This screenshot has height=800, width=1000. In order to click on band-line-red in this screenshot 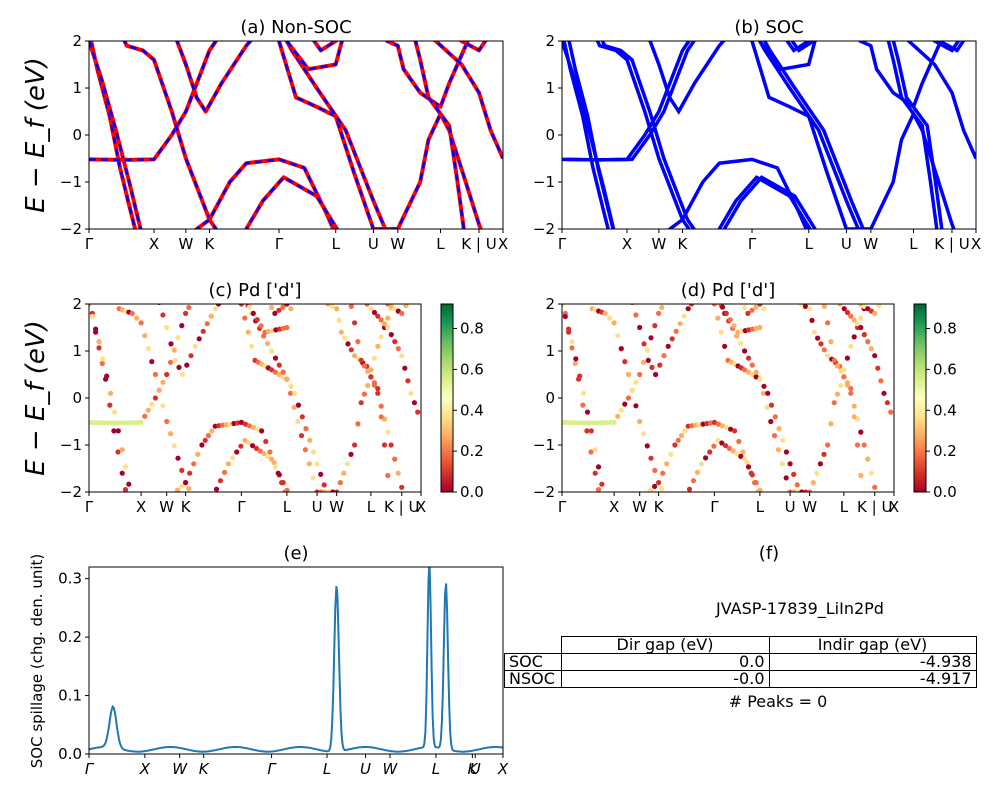, I will do `click(264, 193)`.